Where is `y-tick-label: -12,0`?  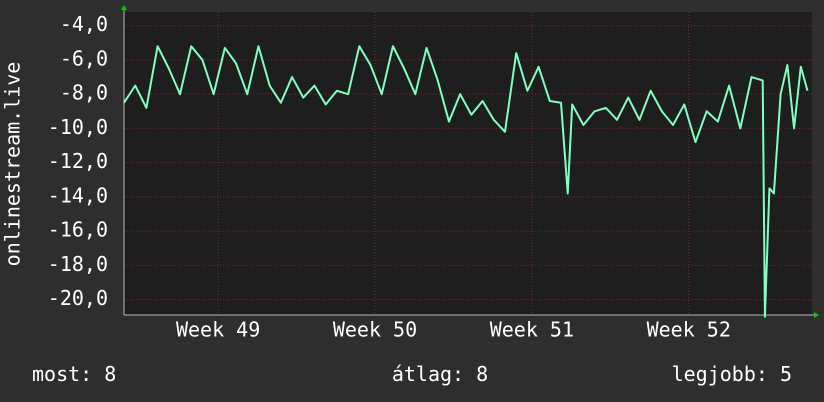 y-tick-label: -12,0 is located at coordinates (78, 161).